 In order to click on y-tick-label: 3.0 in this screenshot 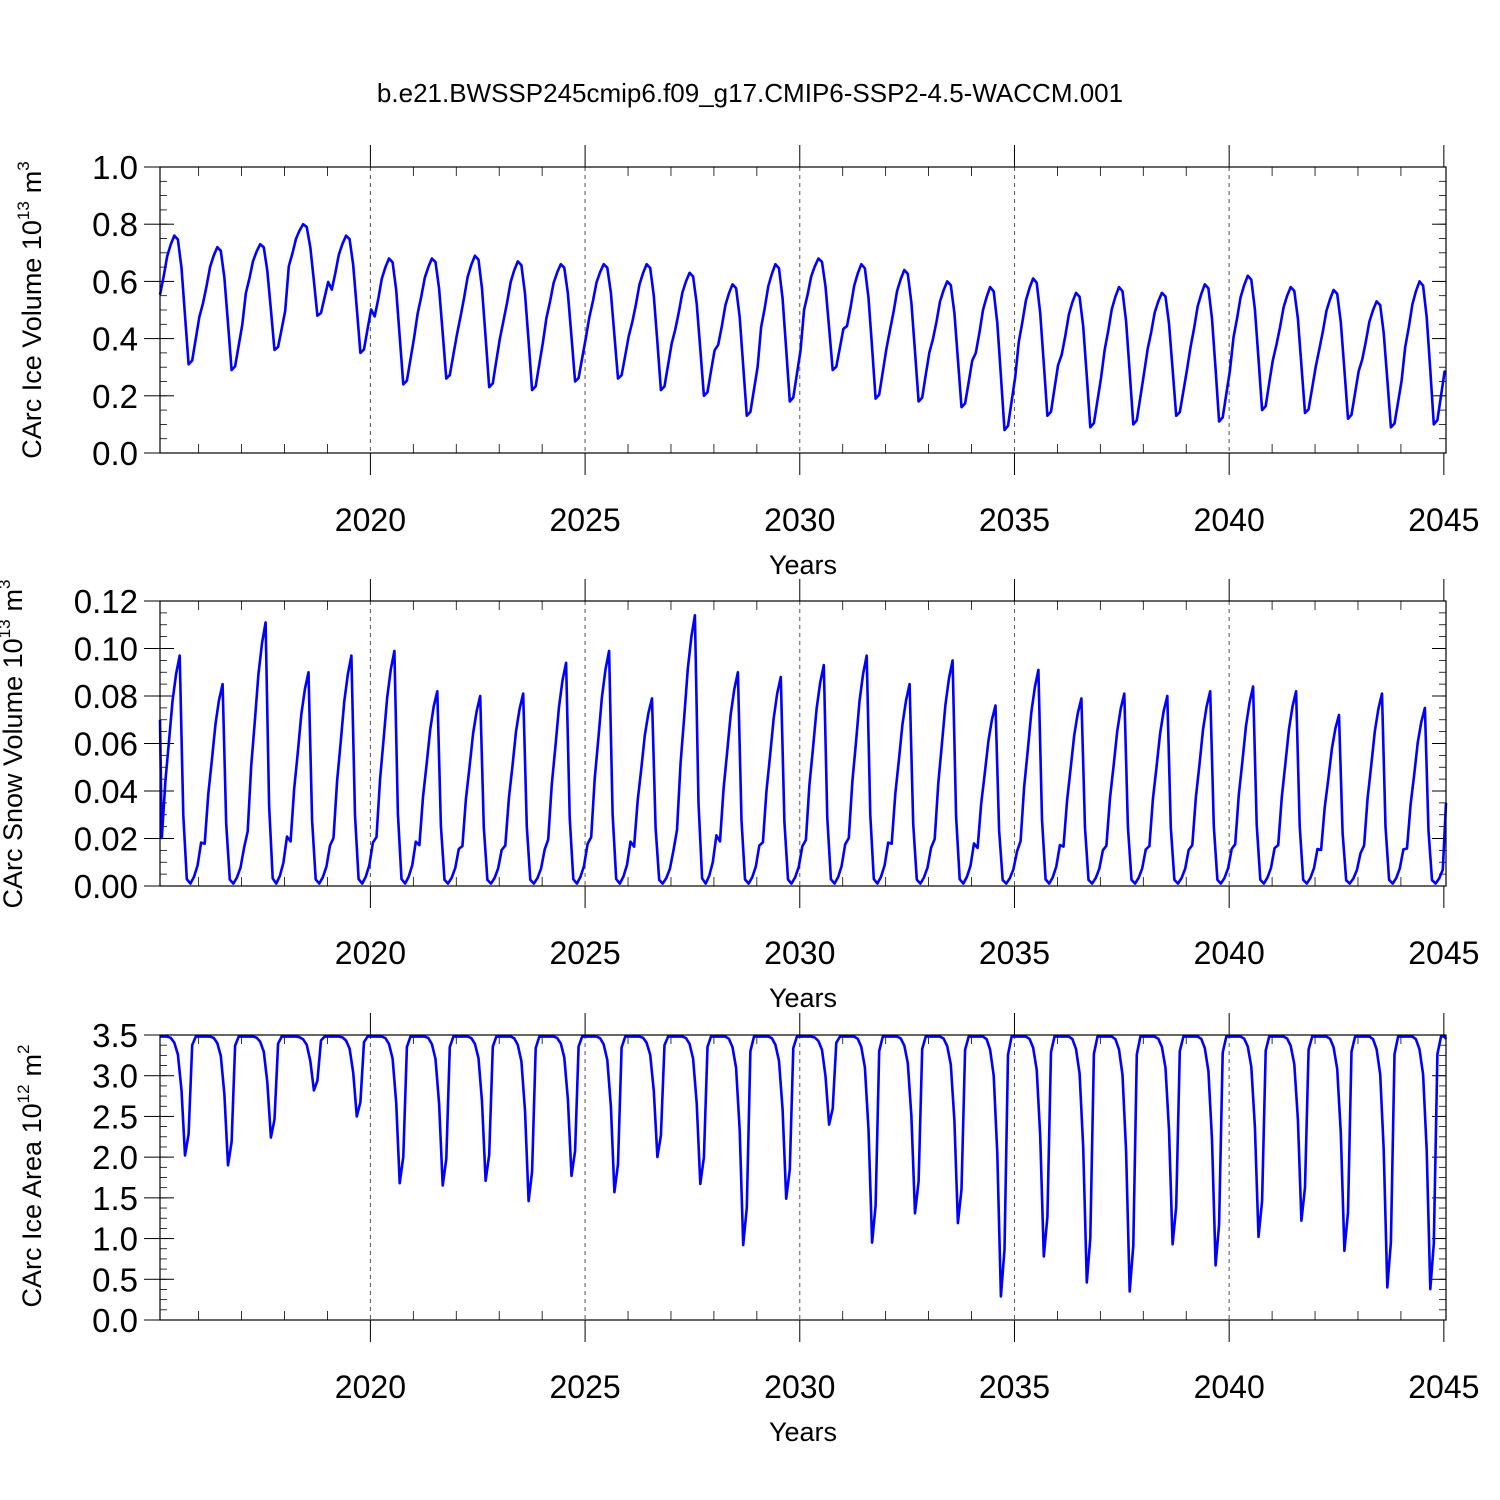, I will do `click(115, 1076)`.